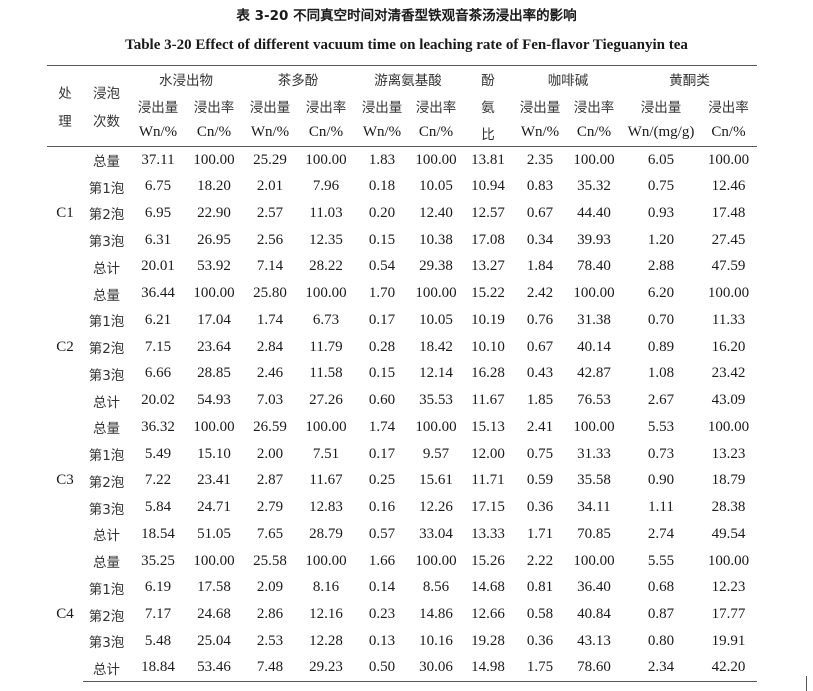 This screenshot has width=813, height=691. Describe the element at coordinates (488, 587) in the screenshot. I see `value-cell: 14.68` at that location.